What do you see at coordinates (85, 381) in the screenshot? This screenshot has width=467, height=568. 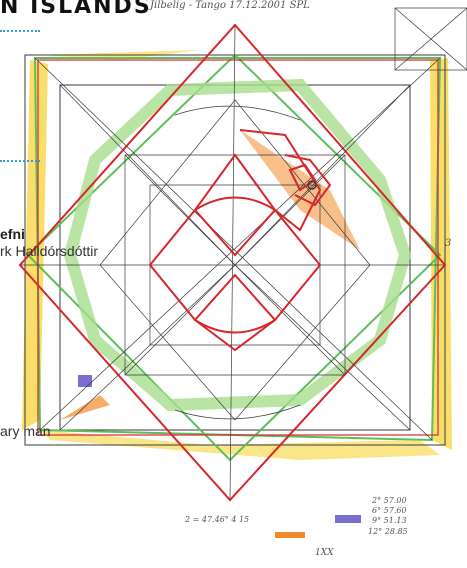 I see `purple-mark-left` at bounding box center [85, 381].